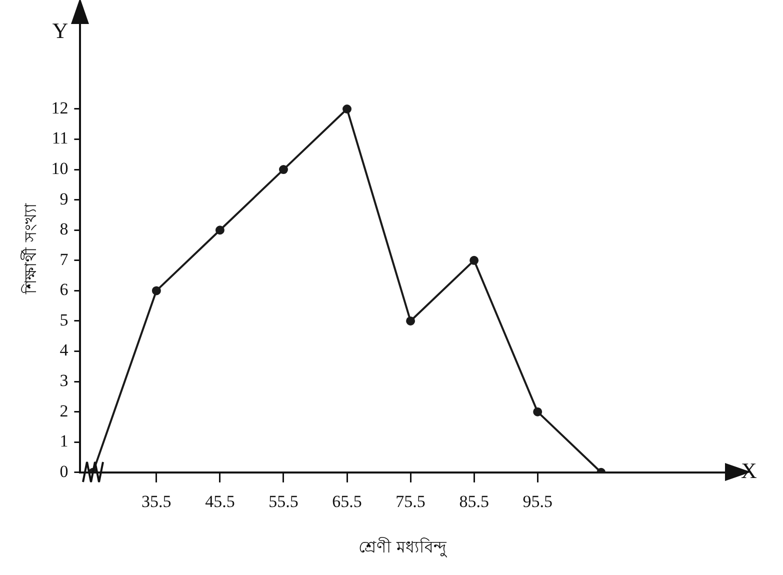  I want to click on x-tick-label: 75.5, so click(411, 502).